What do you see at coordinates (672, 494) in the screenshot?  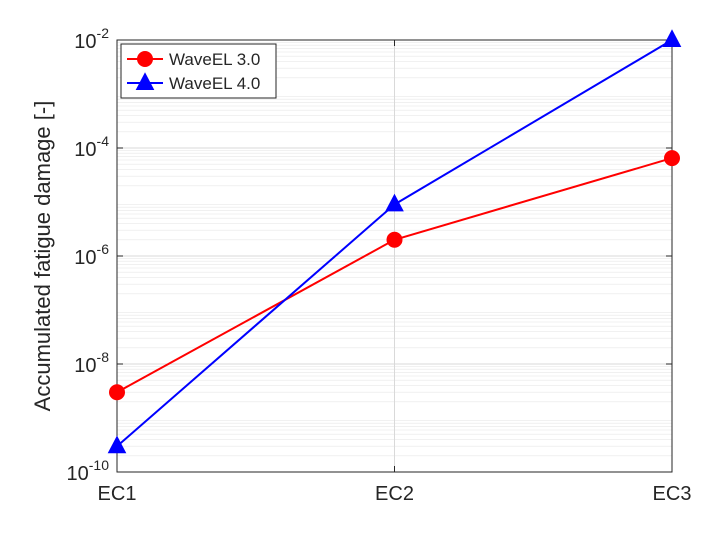 I see `x-tick-label: EC3` at bounding box center [672, 494].